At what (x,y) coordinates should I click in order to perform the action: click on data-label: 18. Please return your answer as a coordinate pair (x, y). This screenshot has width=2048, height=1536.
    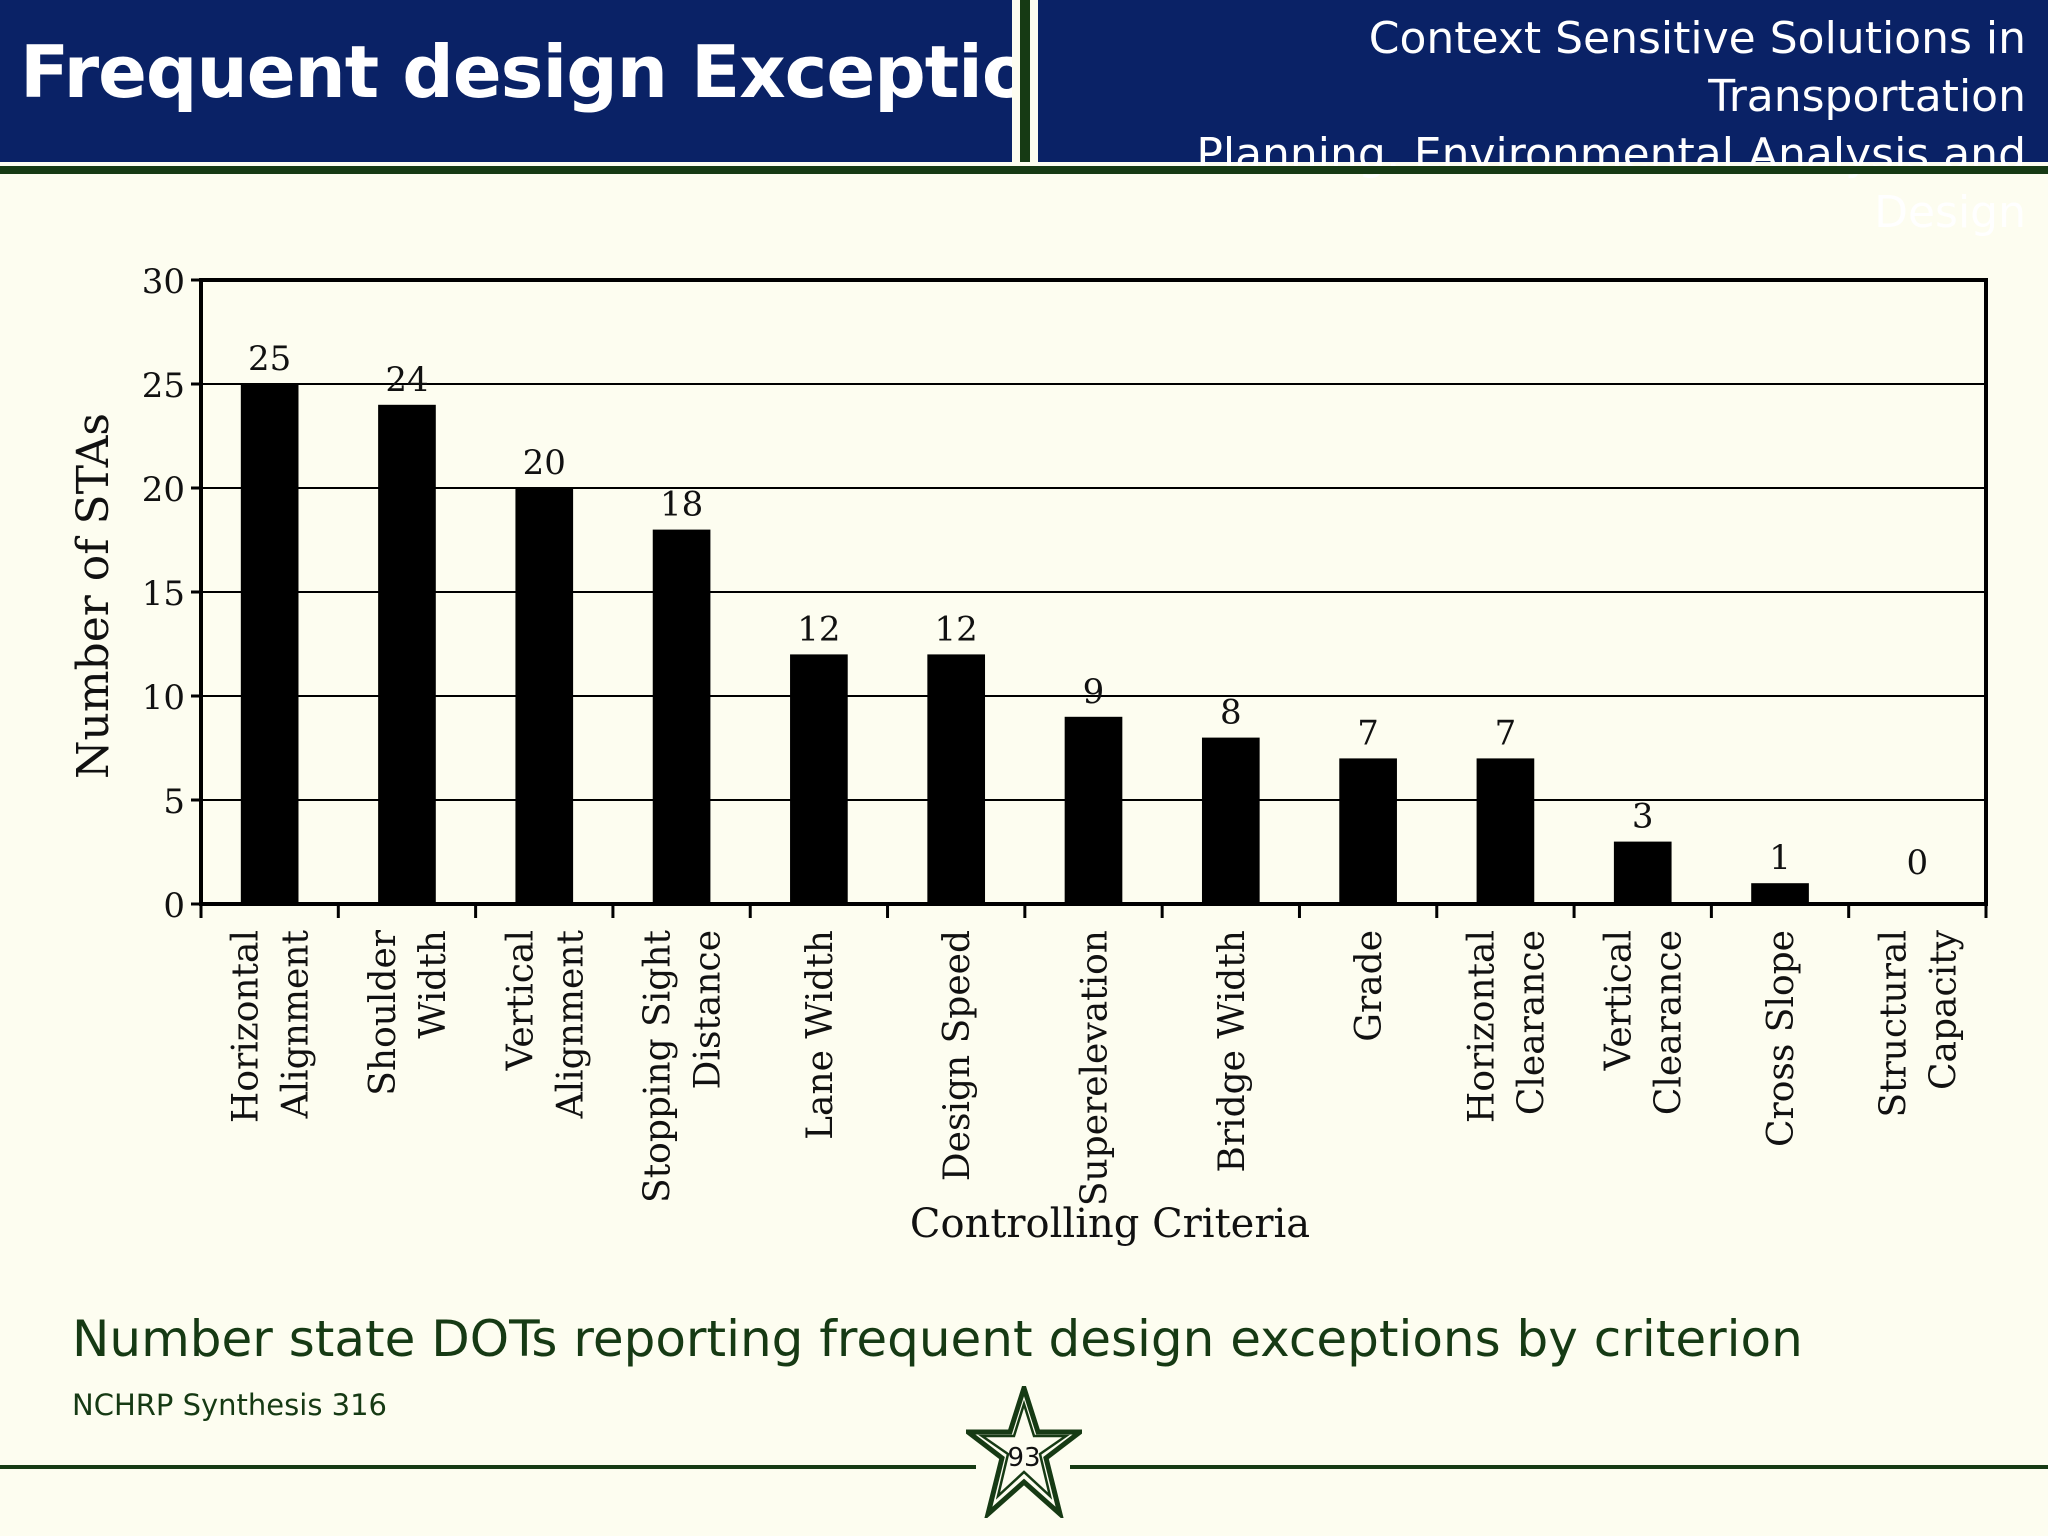
    Looking at the image, I should click on (681, 505).